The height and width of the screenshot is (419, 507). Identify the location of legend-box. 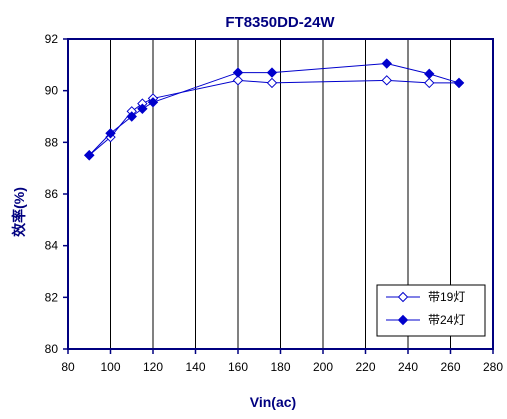
(431, 310).